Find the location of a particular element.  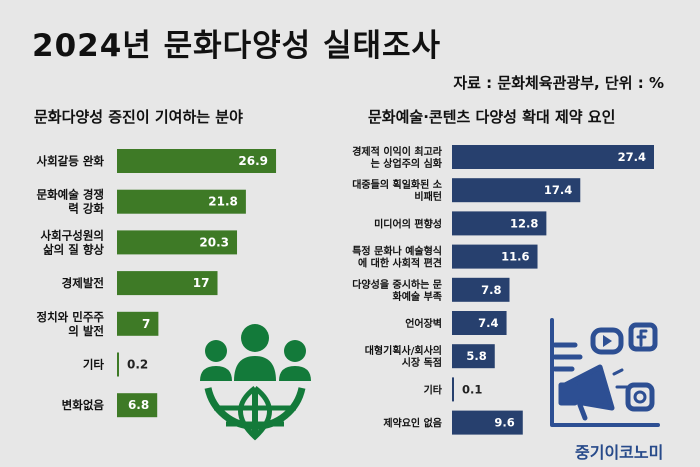

category-label-1-1-1: 비패턴 is located at coordinates (428, 196).